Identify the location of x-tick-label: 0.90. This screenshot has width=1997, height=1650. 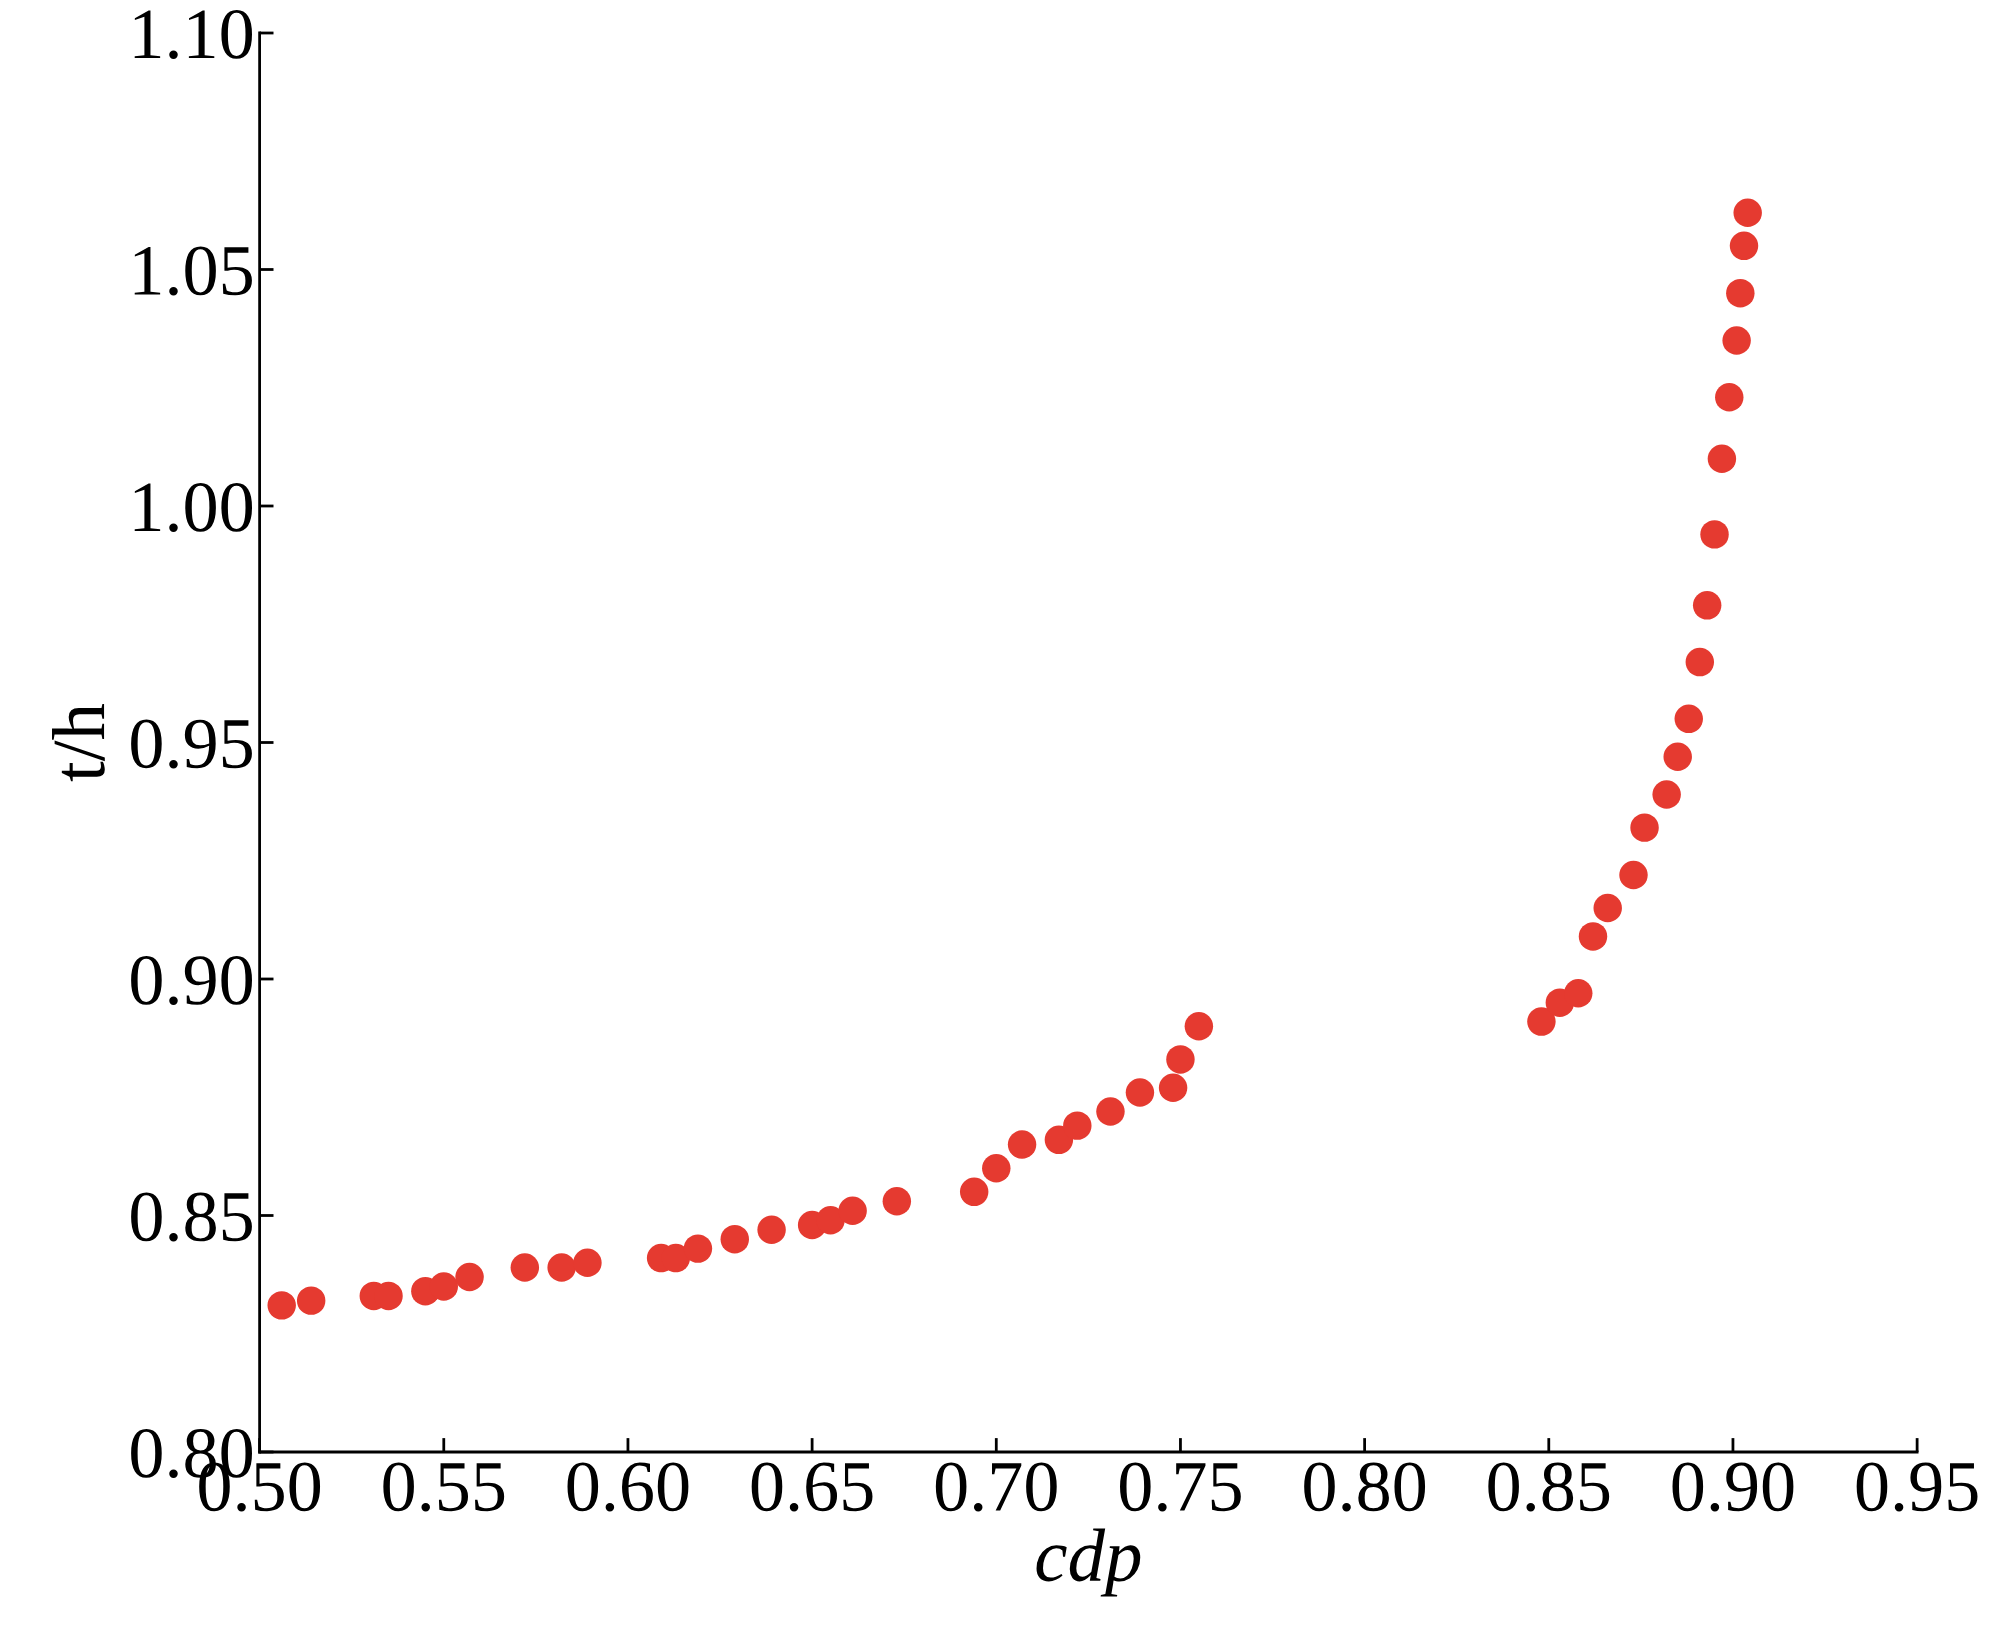
(1733, 1487).